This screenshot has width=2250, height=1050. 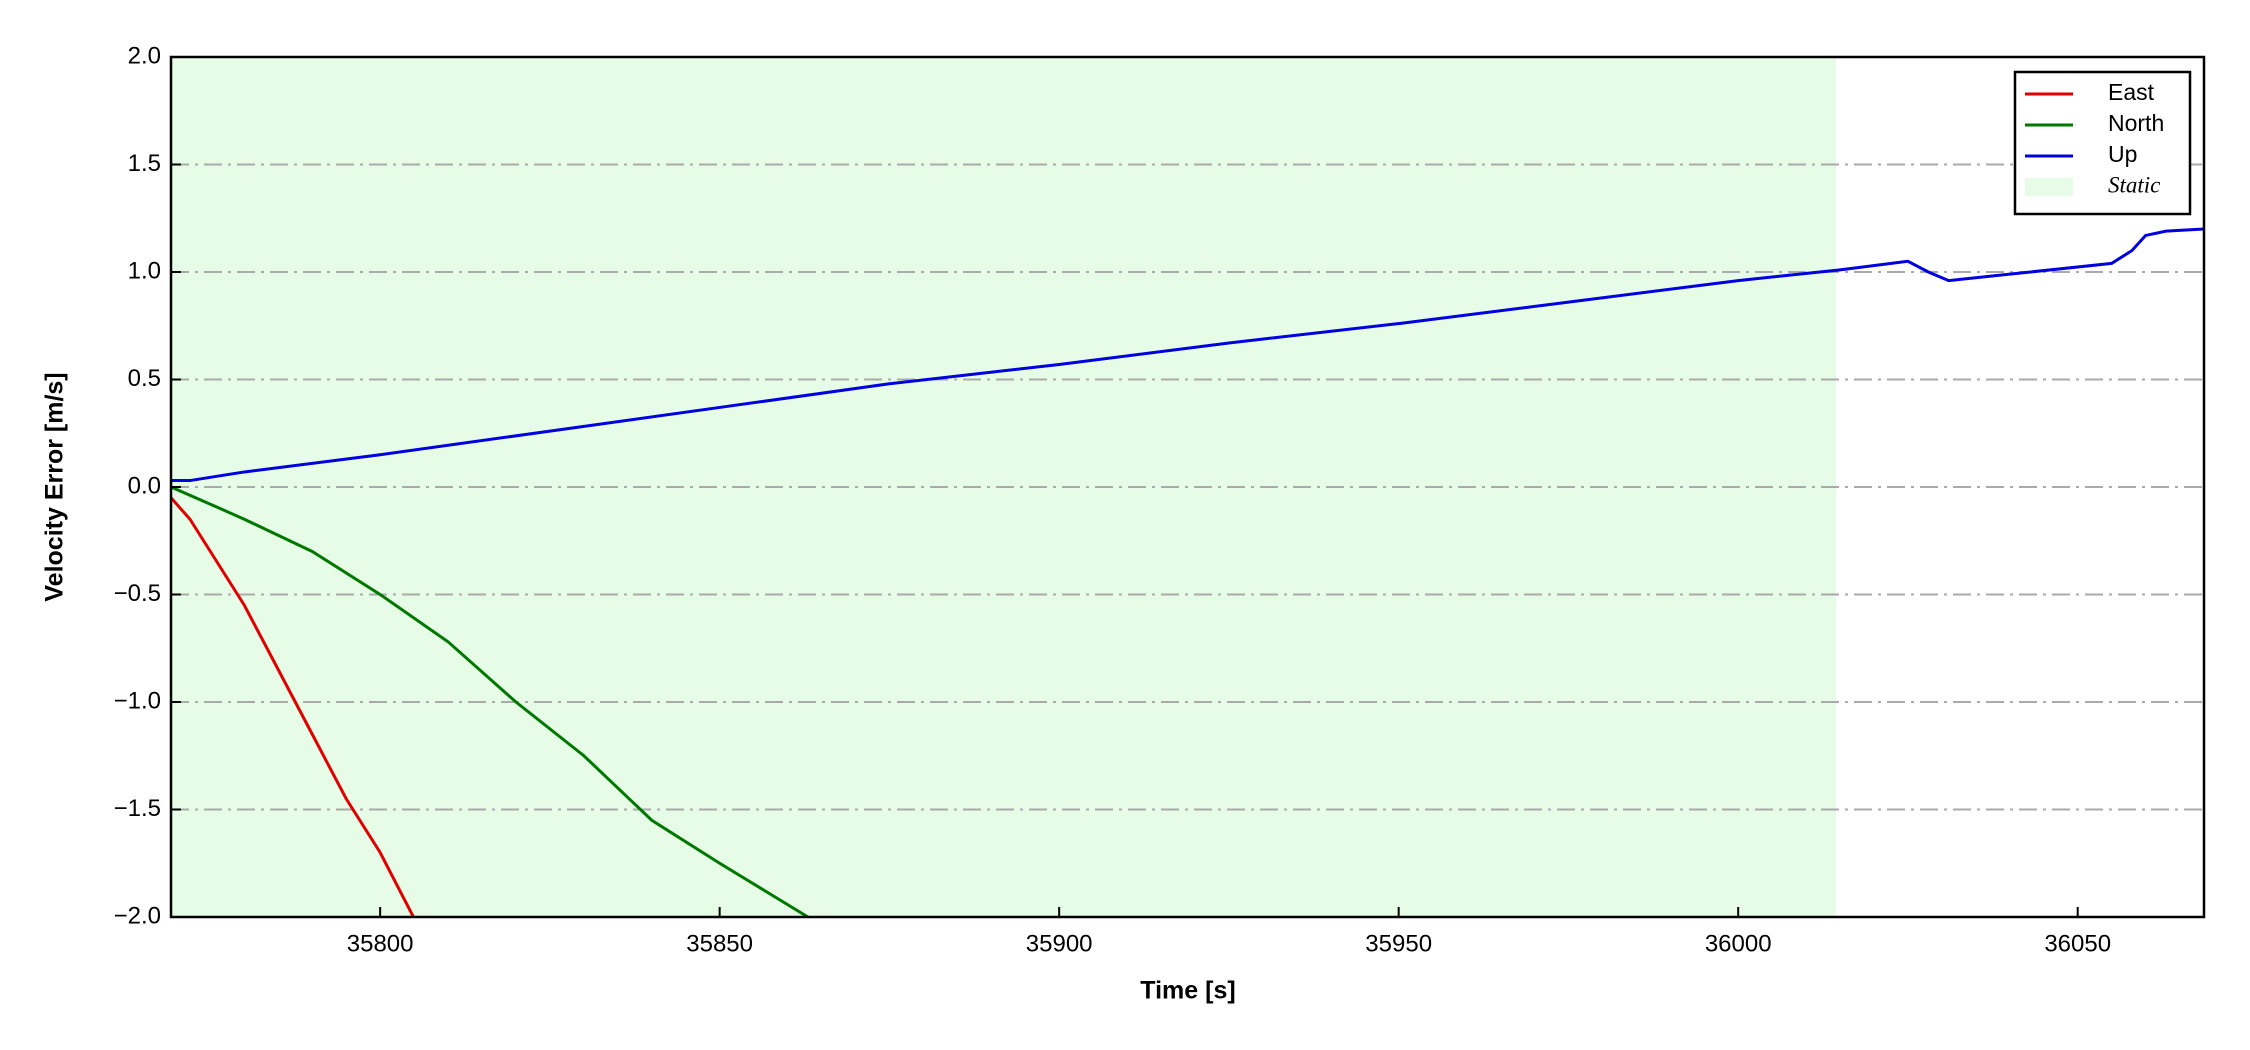 What do you see at coordinates (2122, 154) in the screenshot?
I see `legend-label: Up` at bounding box center [2122, 154].